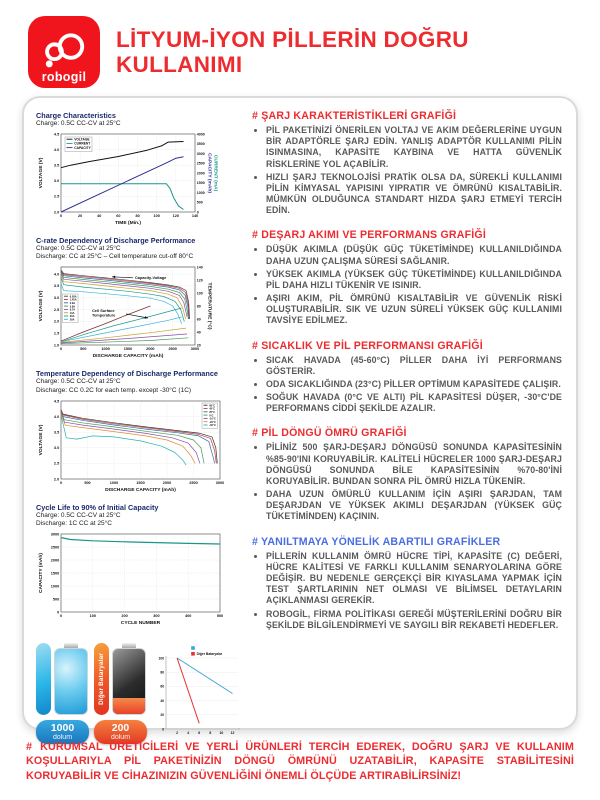 The height and width of the screenshot is (800, 600). What do you see at coordinates (179, 64) in the screenshot?
I see `page-title-line2: KULLANIMI` at bounding box center [179, 64].